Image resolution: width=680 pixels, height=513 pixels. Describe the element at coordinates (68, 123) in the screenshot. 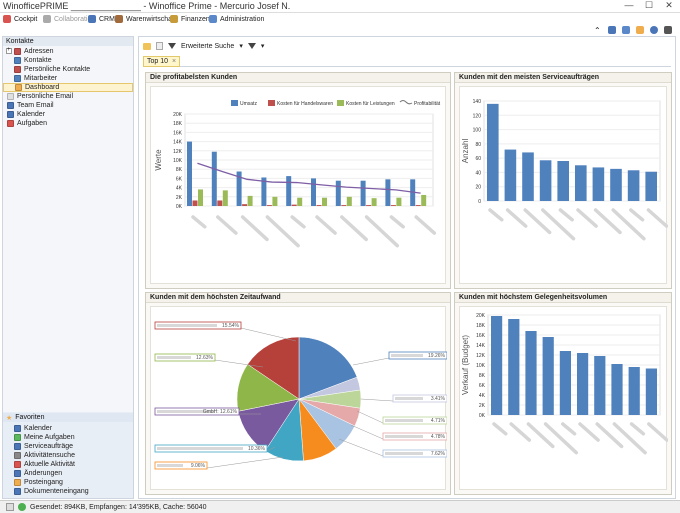

I see `sidebar-item: Aufgaben` at that location.